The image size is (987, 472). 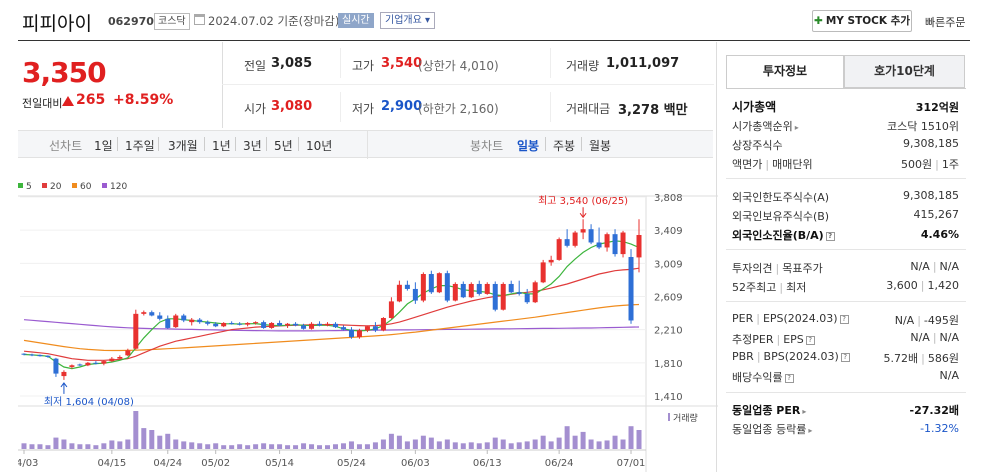 What do you see at coordinates (631, 463) in the screenshot?
I see `x-tick-label: 07/01` at bounding box center [631, 463].